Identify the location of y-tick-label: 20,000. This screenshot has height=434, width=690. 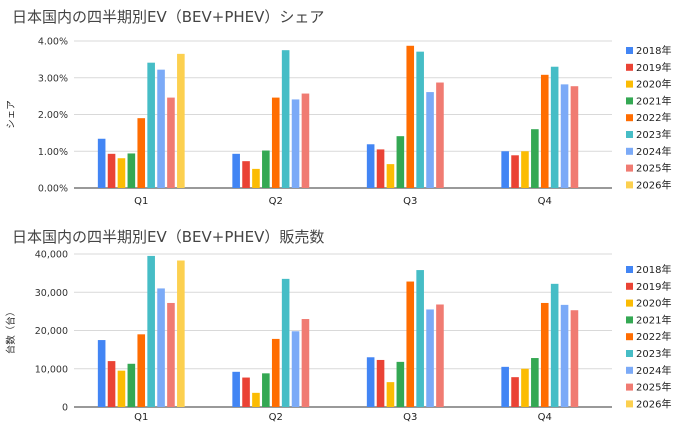
(51, 331).